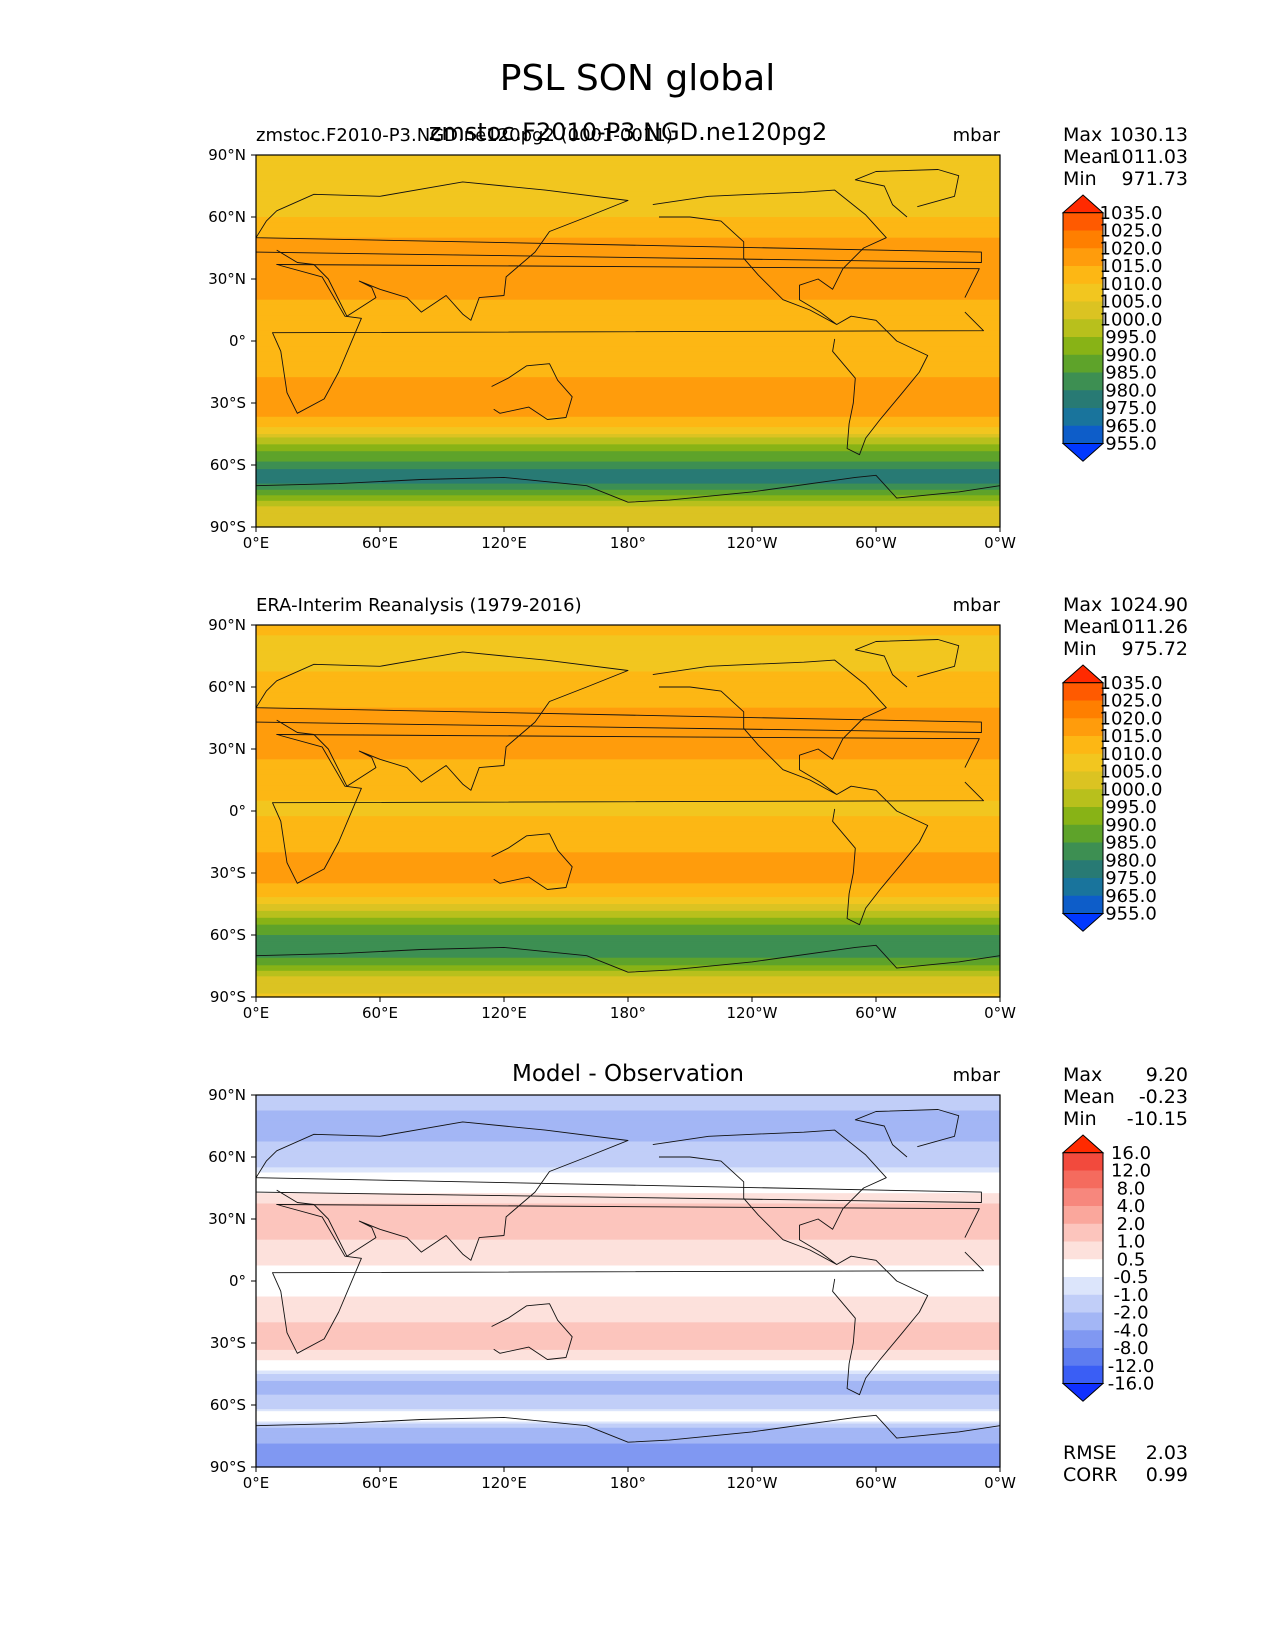 This screenshot has height=1650, width=1275. Describe the element at coordinates (237, 341) in the screenshot. I see `y-tick-label: 0°` at that location.